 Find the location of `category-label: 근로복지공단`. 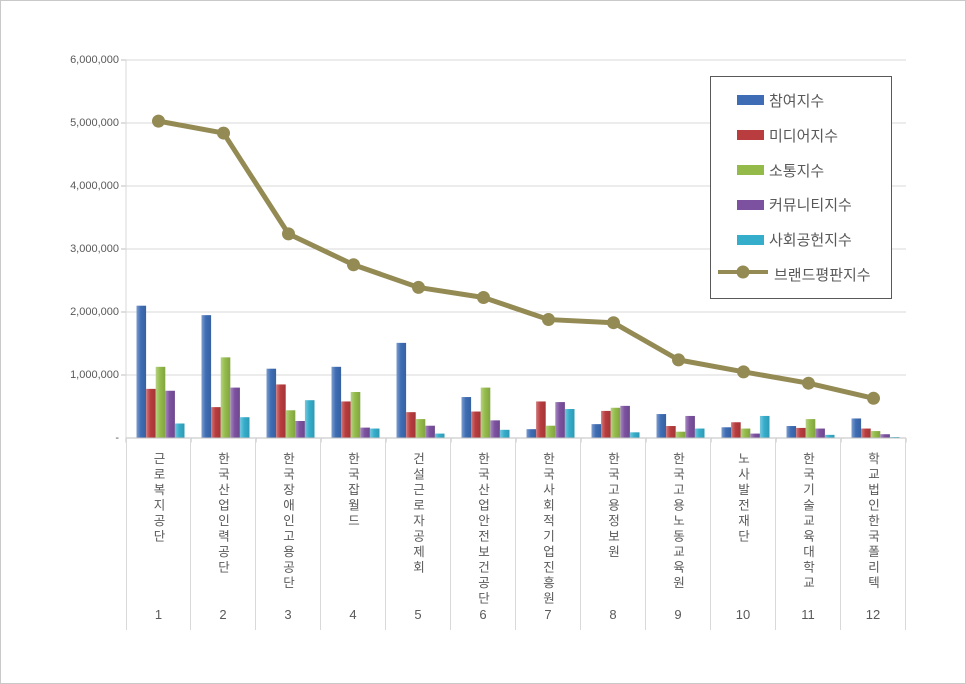

category-label: 근로복지공단 is located at coordinates (158, 498).